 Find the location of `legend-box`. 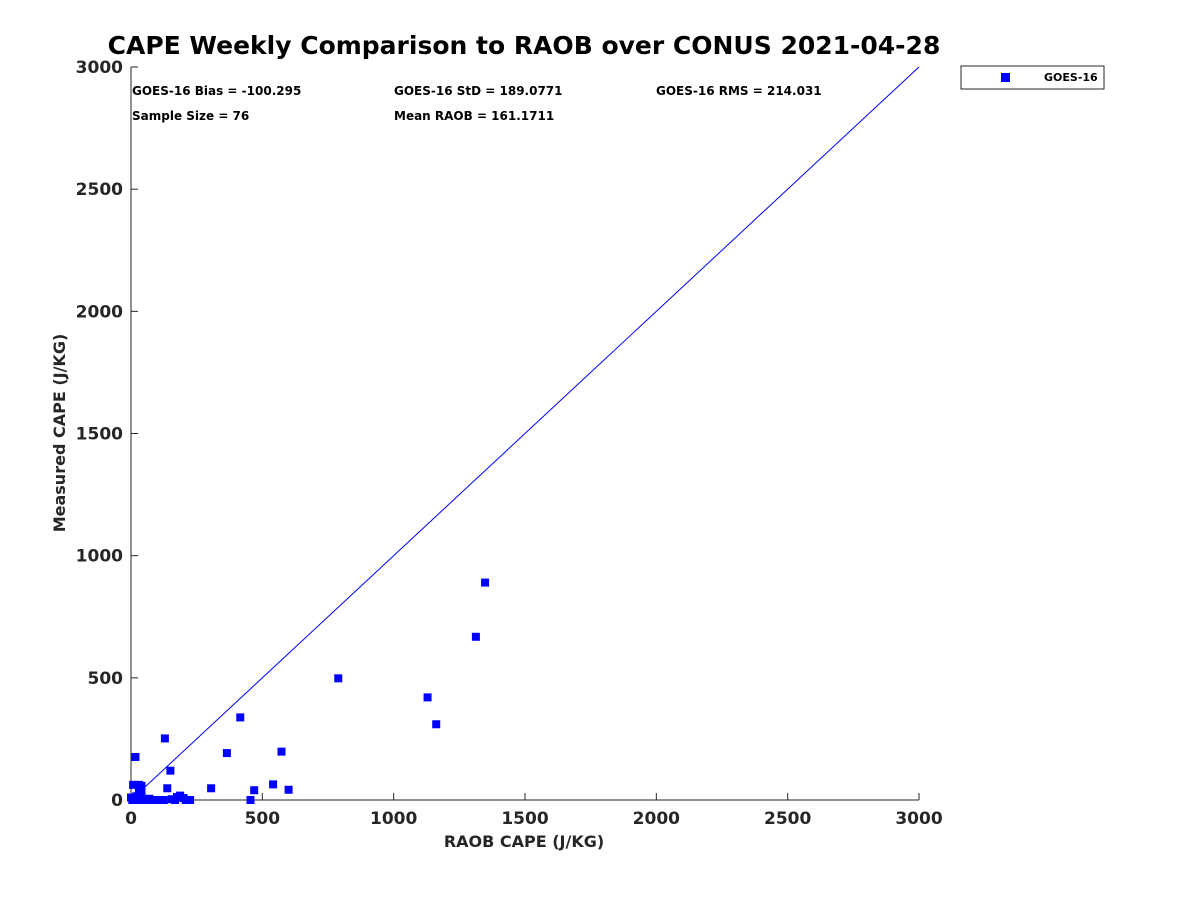

legend-box is located at coordinates (1032, 77).